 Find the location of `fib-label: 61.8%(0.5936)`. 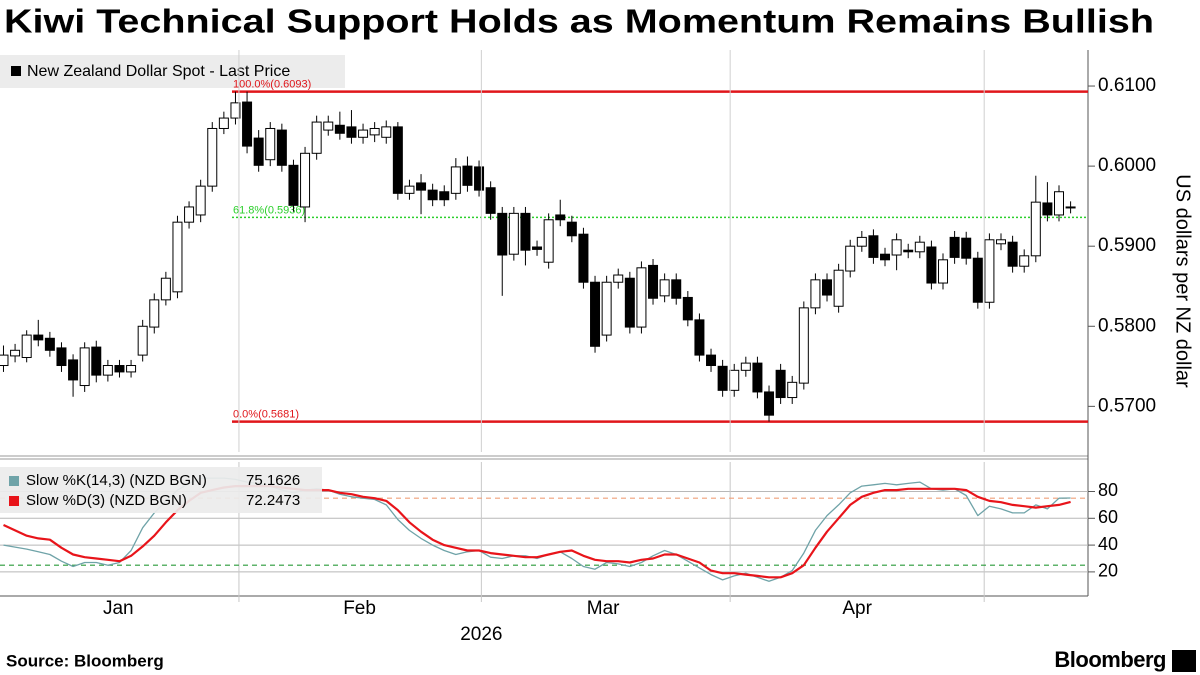

fib-label: 61.8%(0.5936) is located at coordinates (269, 210).